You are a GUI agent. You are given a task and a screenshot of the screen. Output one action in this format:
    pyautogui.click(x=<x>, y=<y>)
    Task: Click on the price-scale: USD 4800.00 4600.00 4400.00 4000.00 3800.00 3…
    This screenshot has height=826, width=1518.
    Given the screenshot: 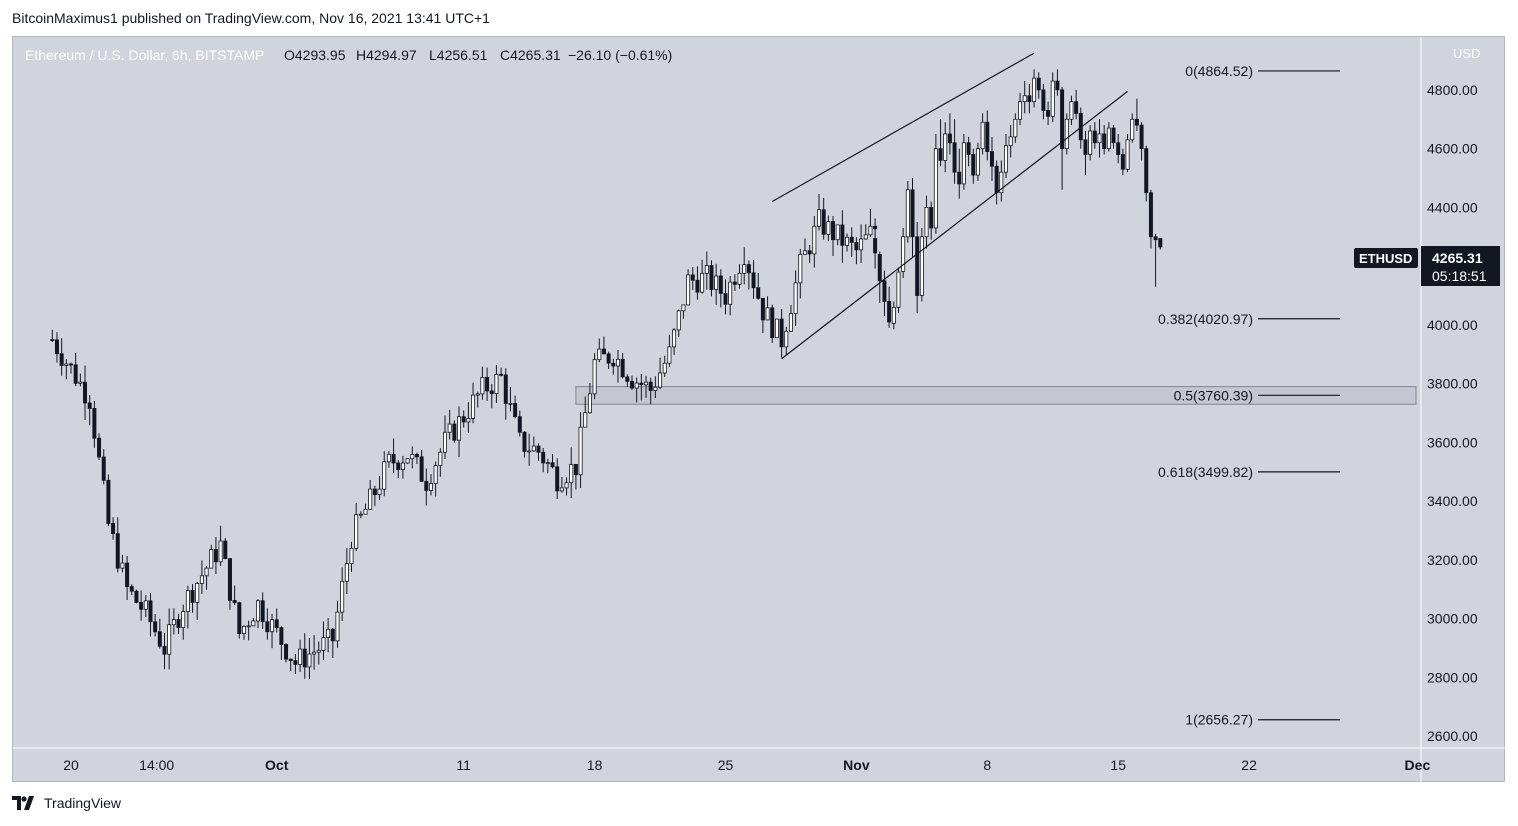 What is the action you would take?
    pyautogui.click(x=1453, y=395)
    